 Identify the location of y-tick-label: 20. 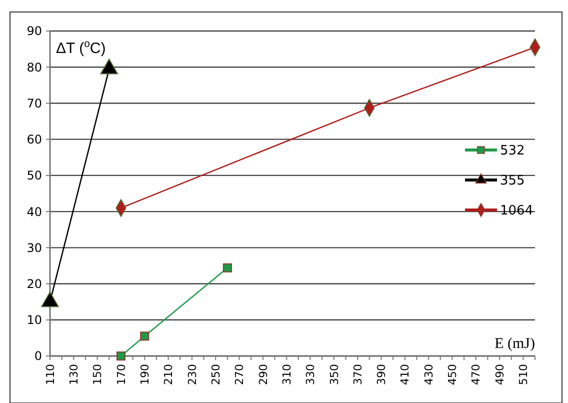
(34, 283).